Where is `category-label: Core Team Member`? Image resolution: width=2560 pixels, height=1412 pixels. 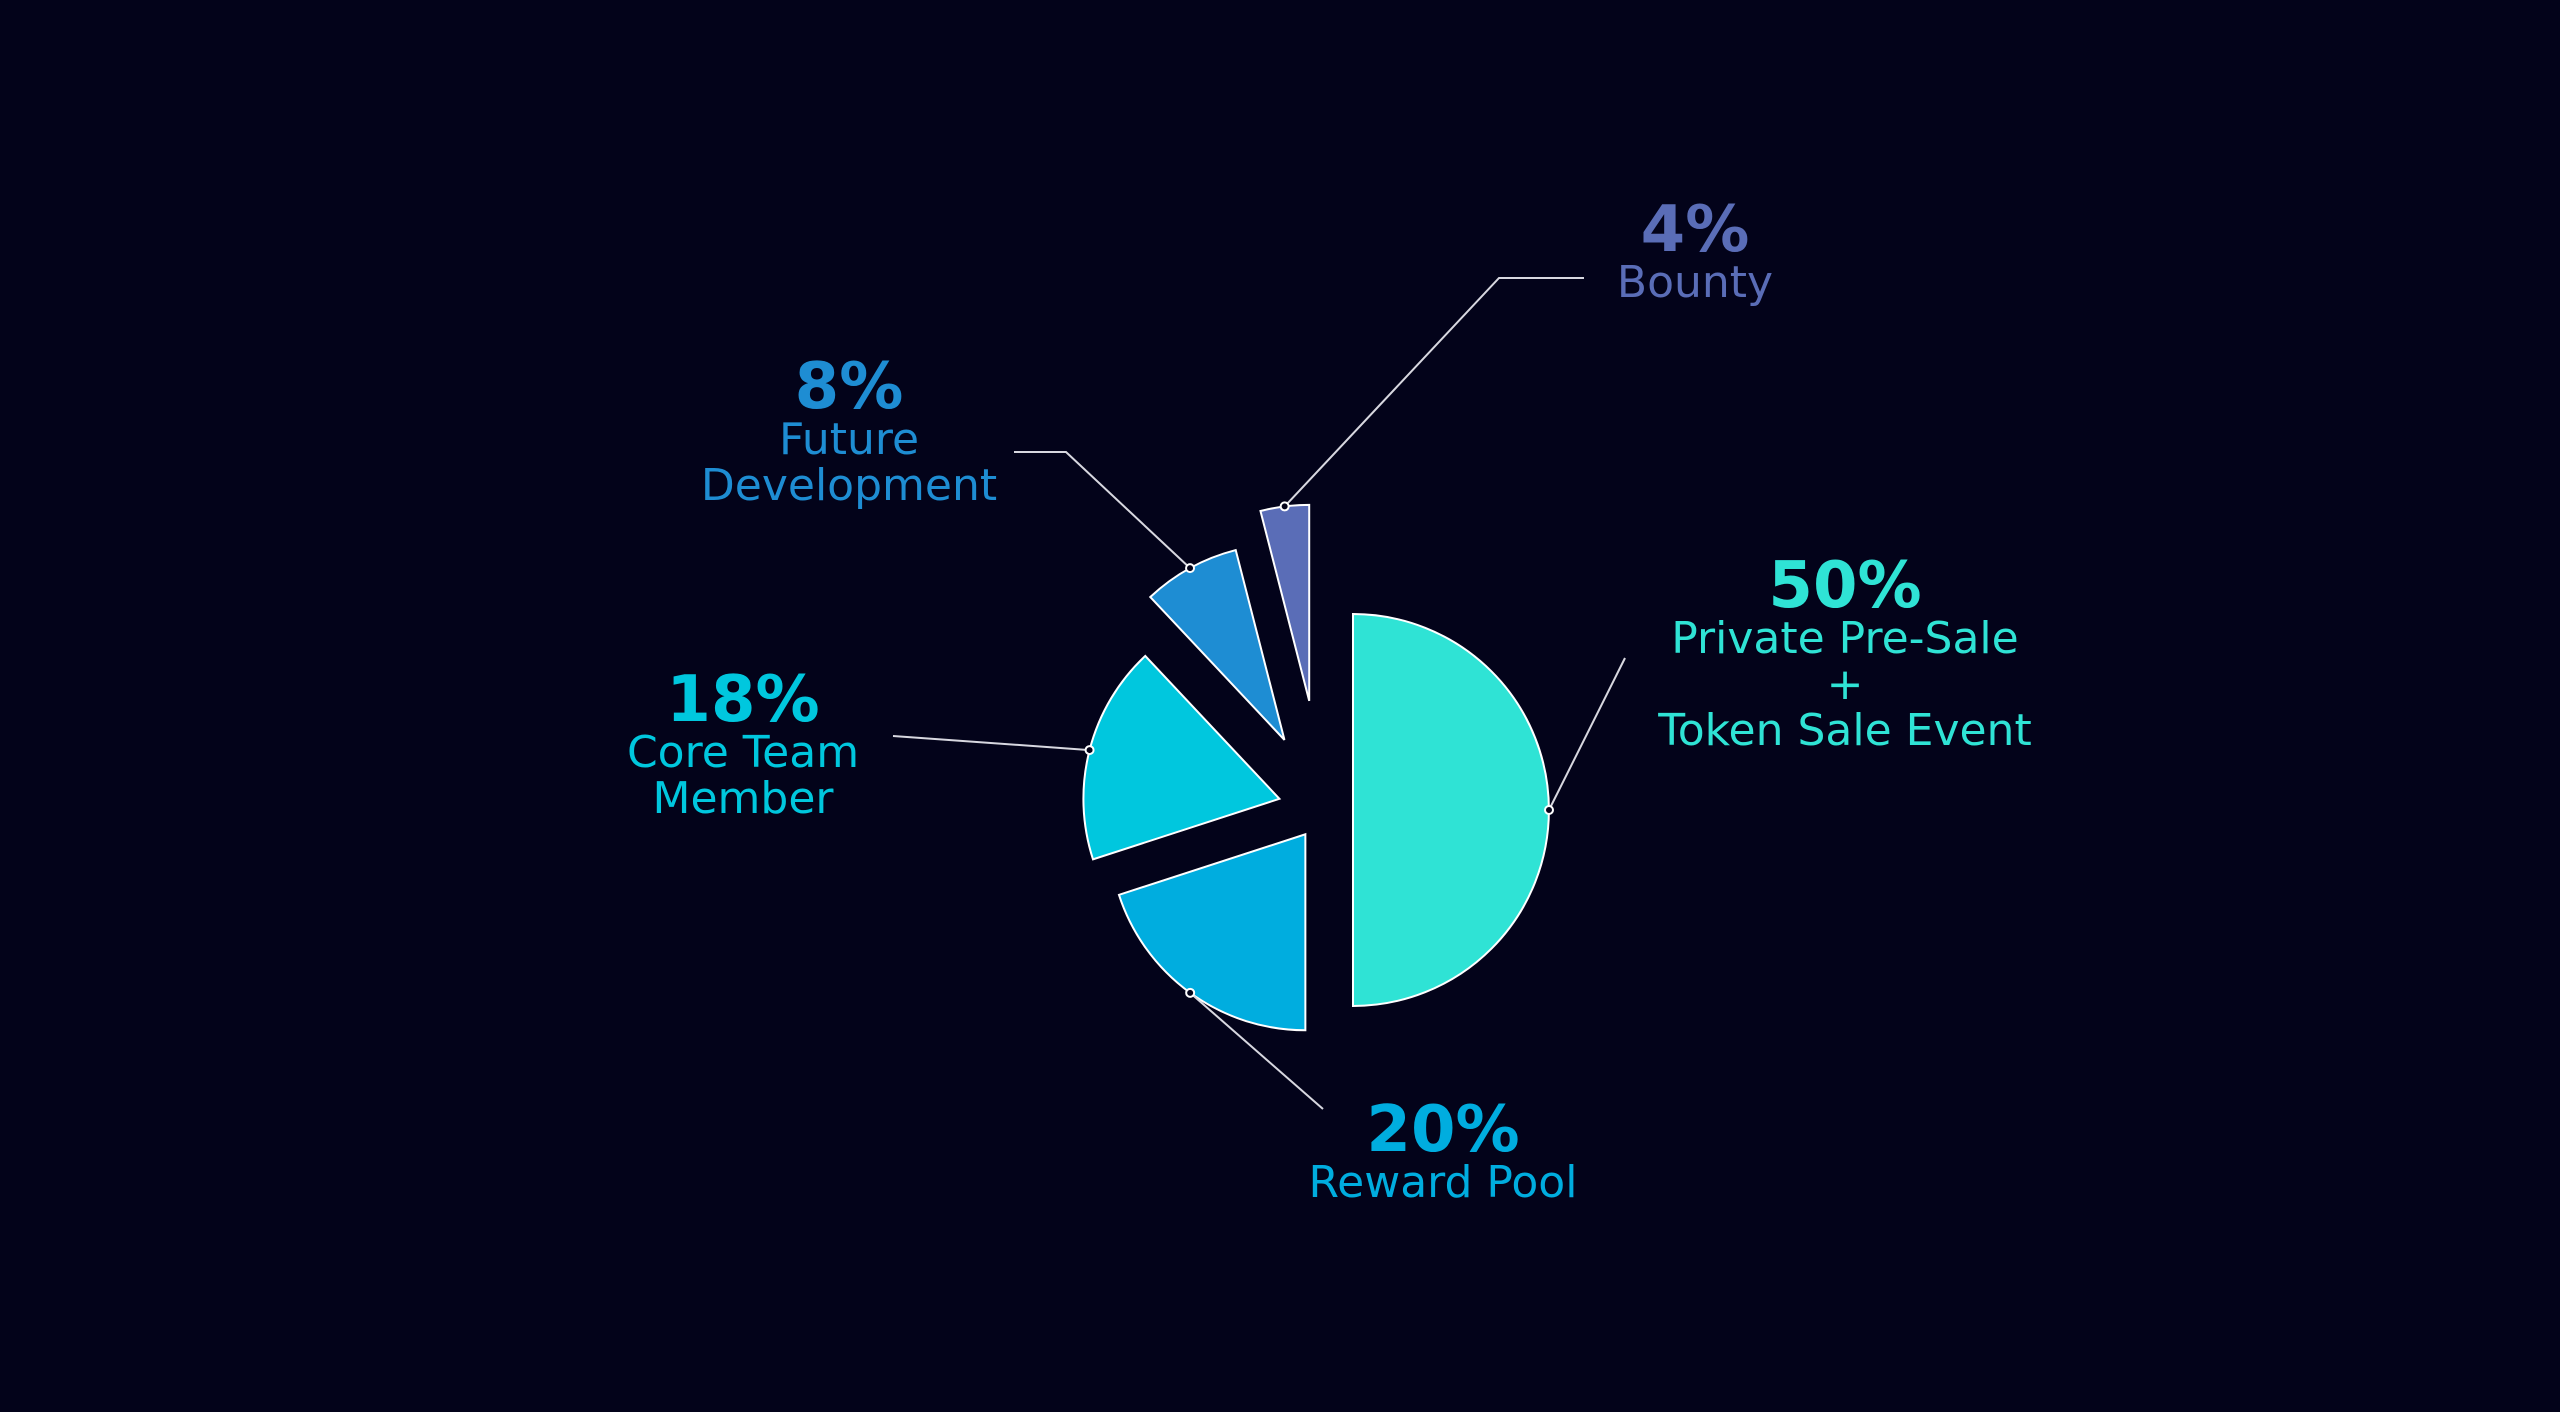 category-label: Core Team Member is located at coordinates (743, 775).